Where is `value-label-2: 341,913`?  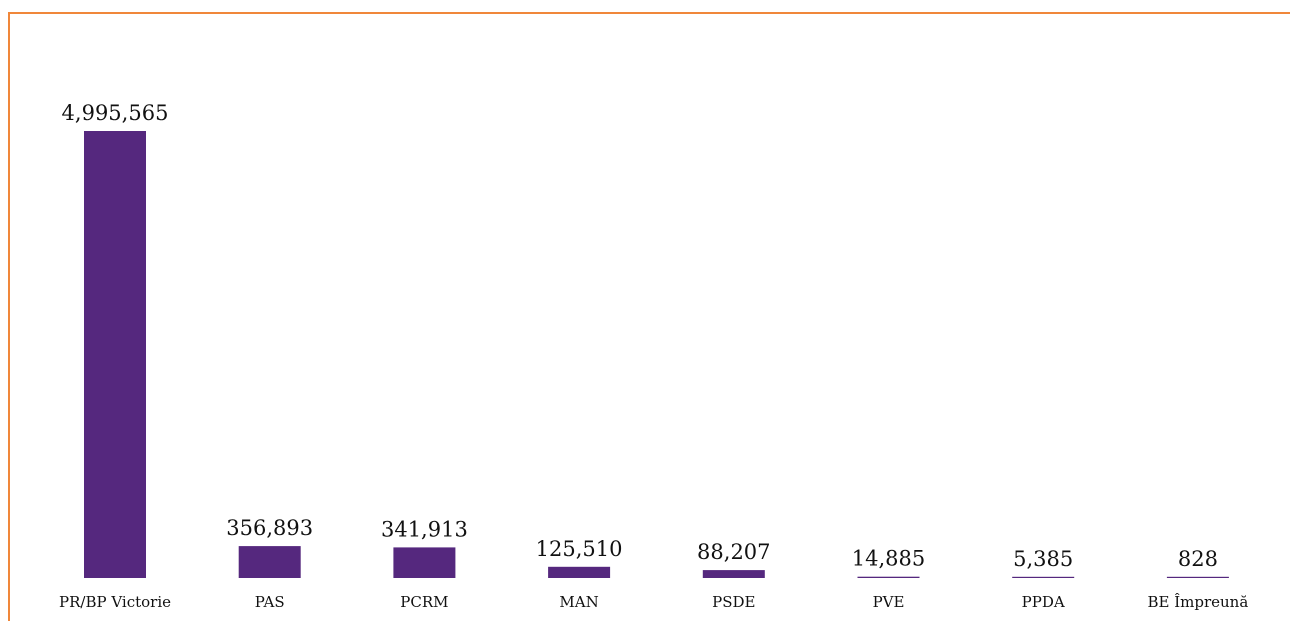
value-label-2: 341,913 is located at coordinates (424, 529).